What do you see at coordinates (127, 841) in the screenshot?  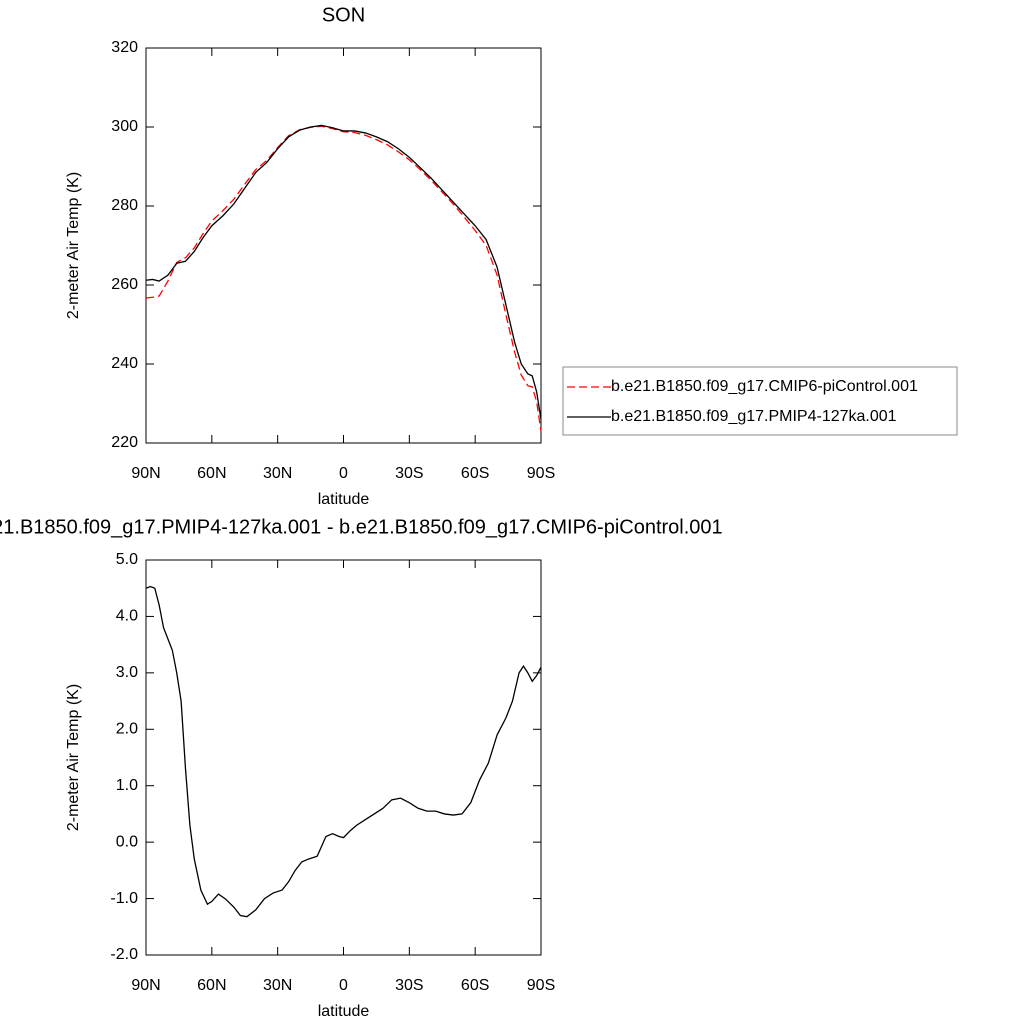 I see `y-tick-label: 0.0` at bounding box center [127, 841].